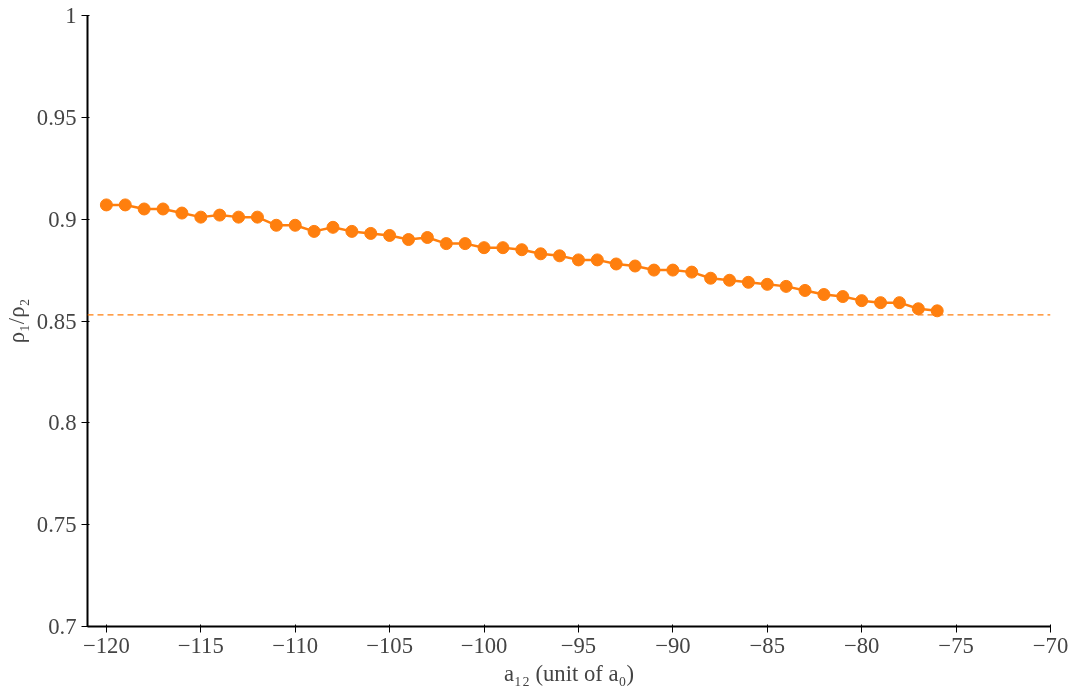 This screenshot has width=1087, height=695. Describe the element at coordinates (484, 645) in the screenshot. I see `x-tick-label: −100` at that location.